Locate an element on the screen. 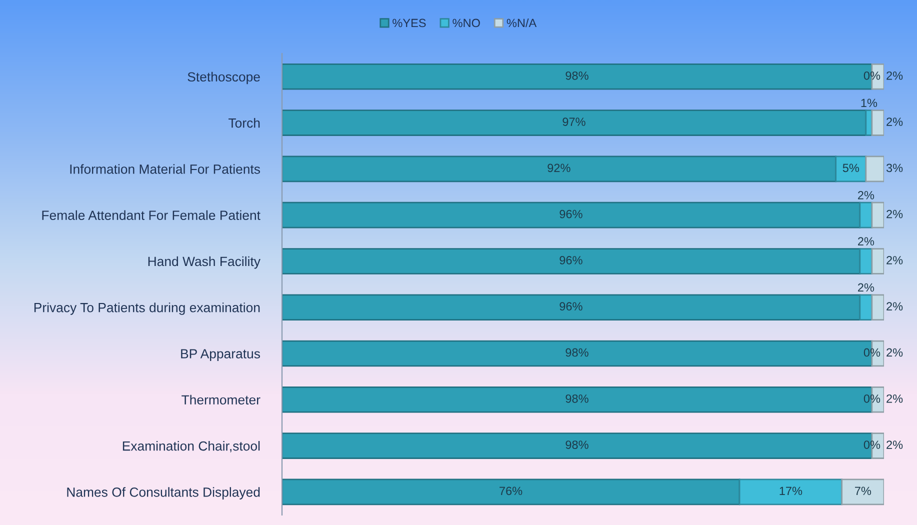 This screenshot has height=525, width=917. data-label: 3% is located at coordinates (894, 168).